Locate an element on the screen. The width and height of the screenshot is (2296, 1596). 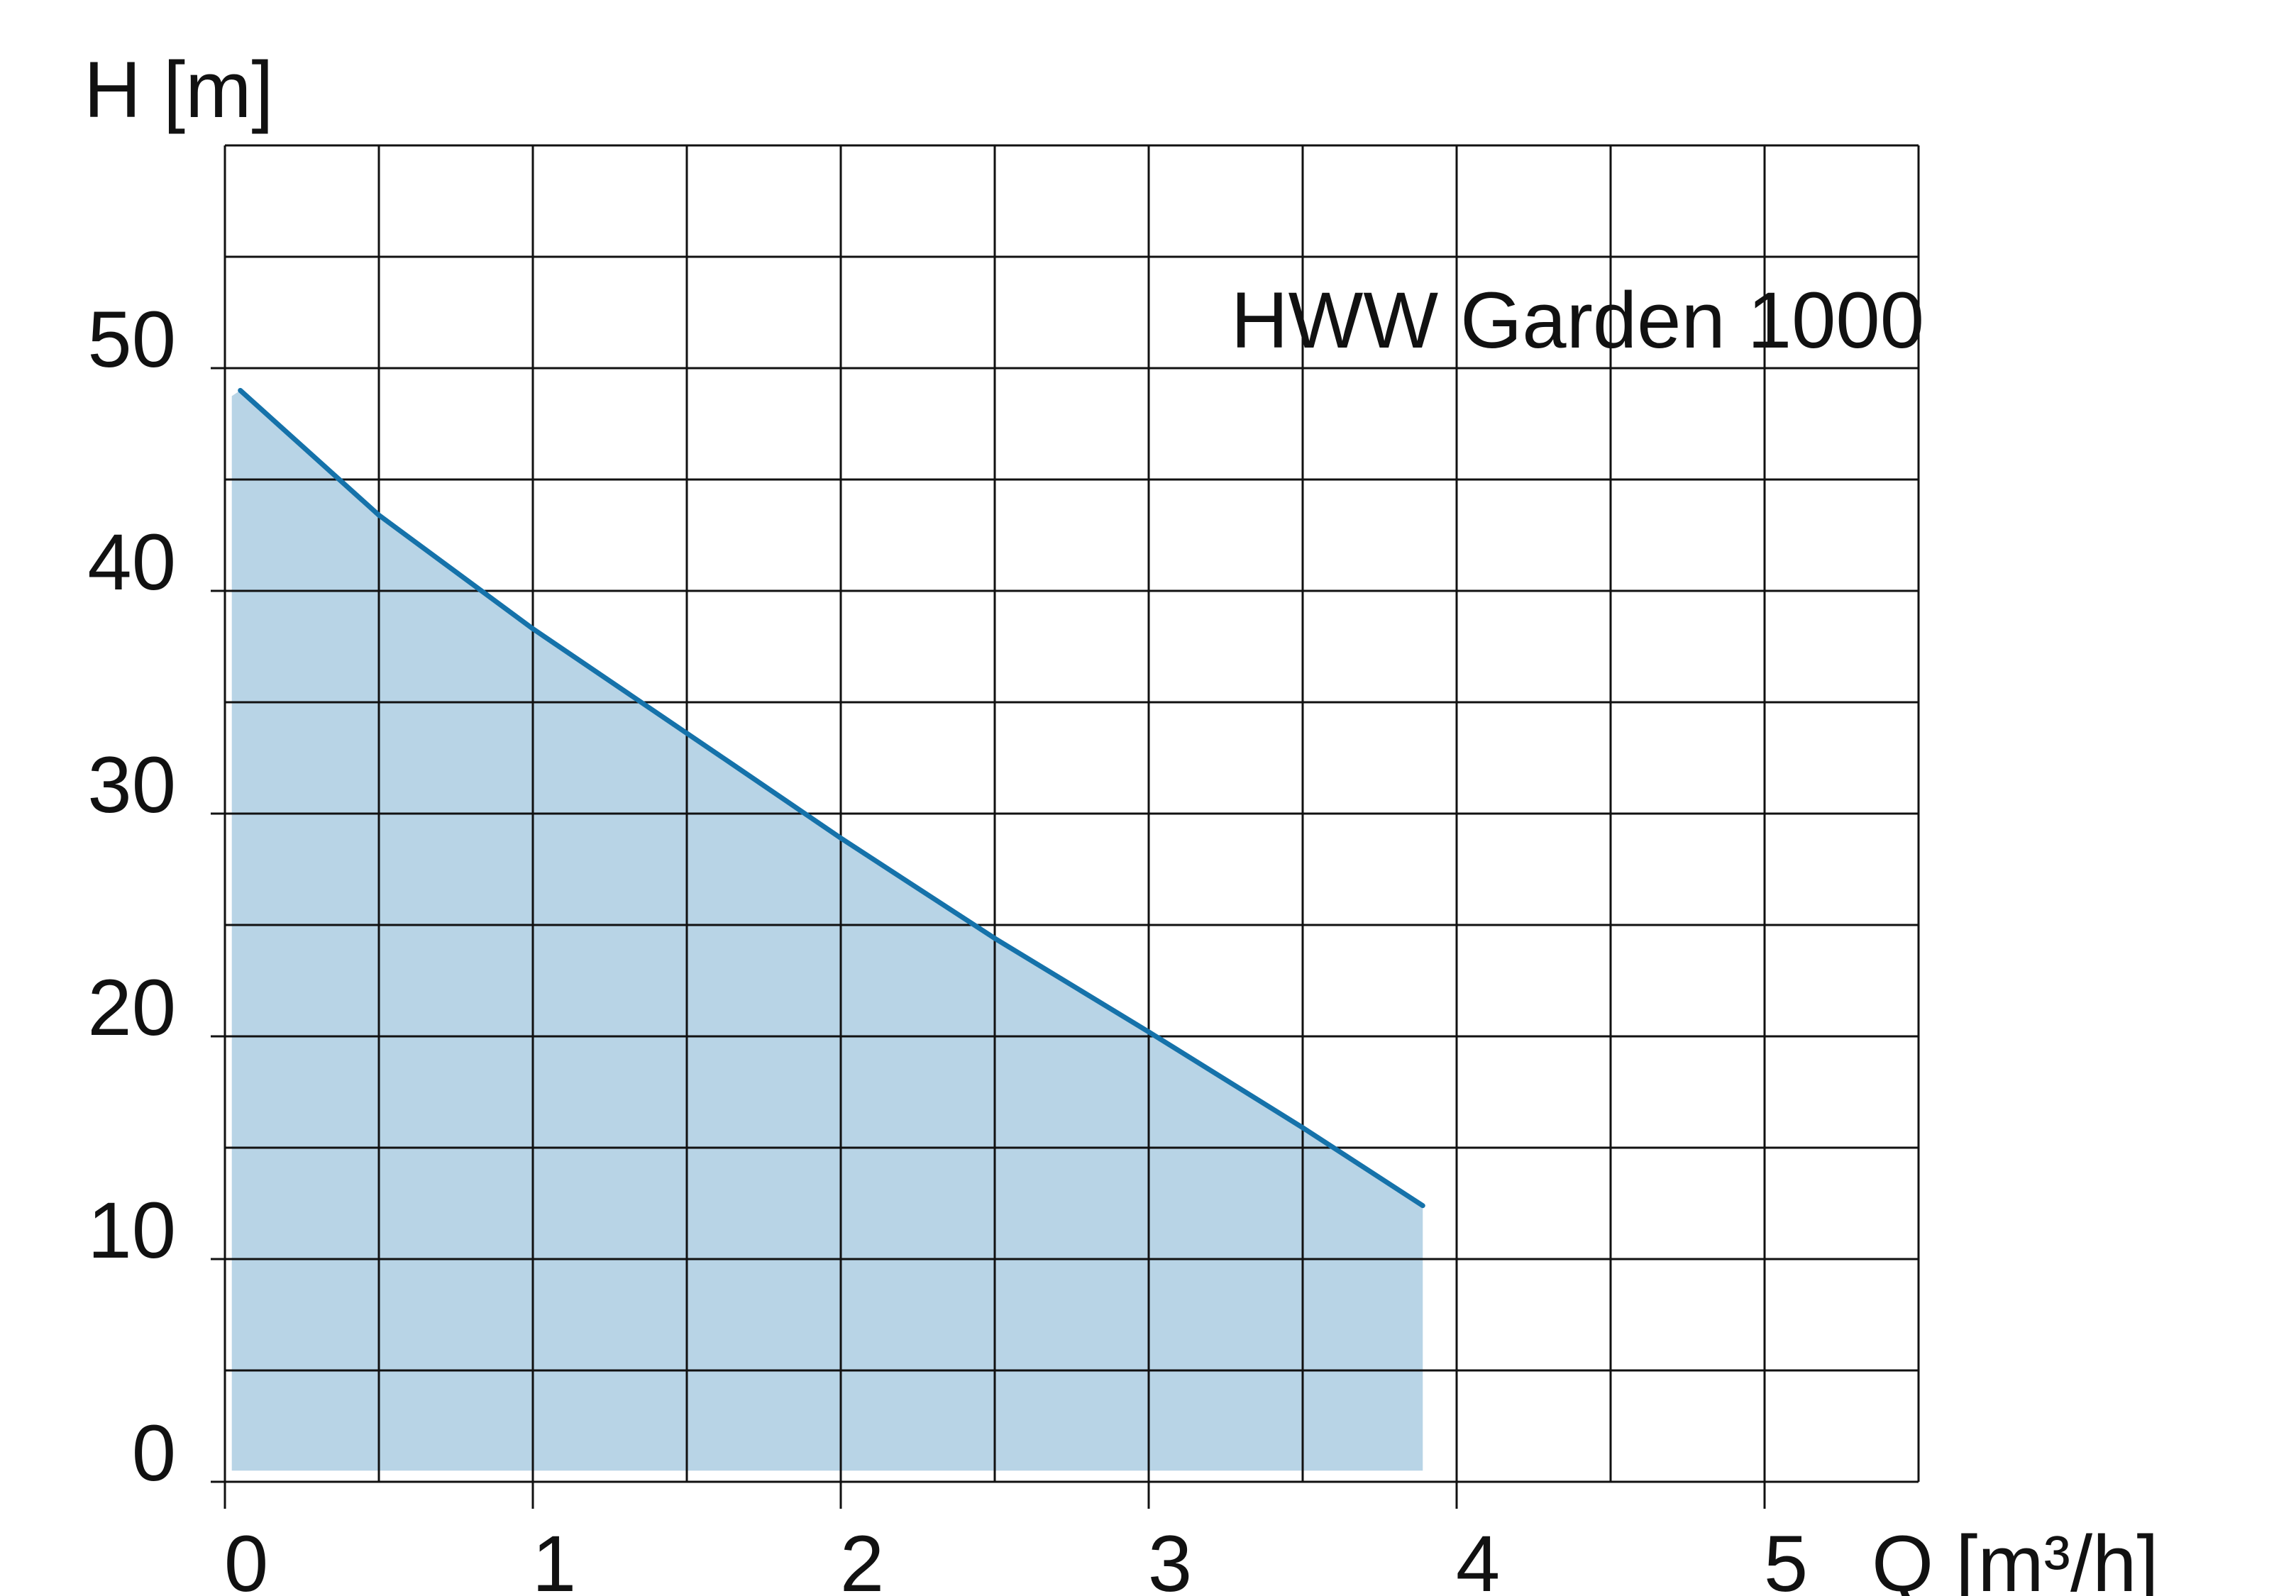
y-tick-label: 0 is located at coordinates (154, 1453).